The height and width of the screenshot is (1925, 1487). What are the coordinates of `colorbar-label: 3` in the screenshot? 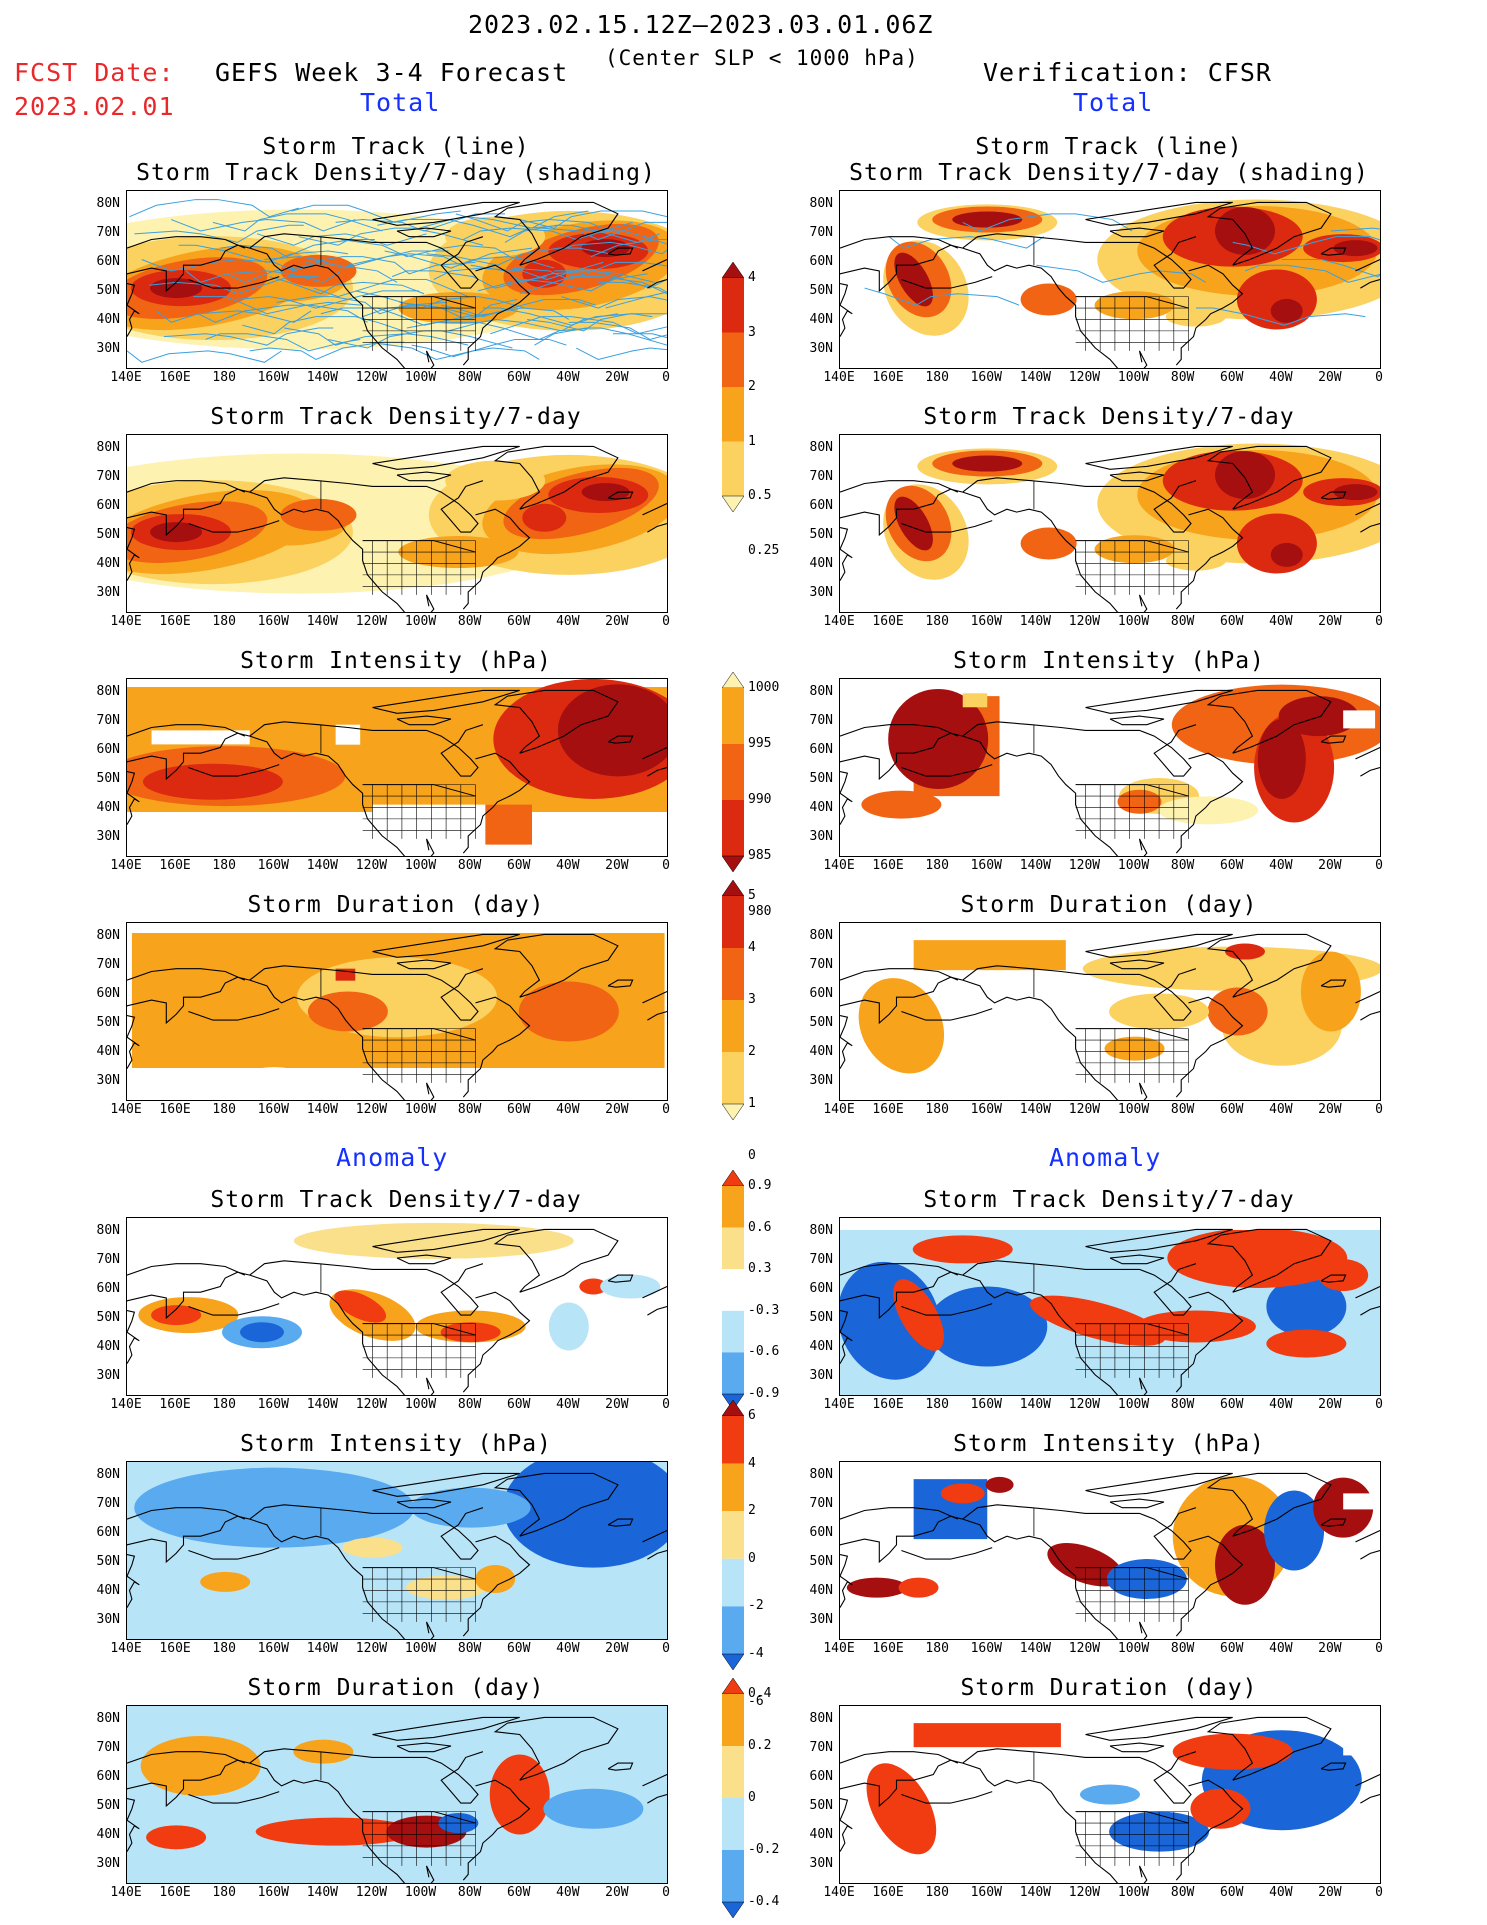 It's located at (752, 999).